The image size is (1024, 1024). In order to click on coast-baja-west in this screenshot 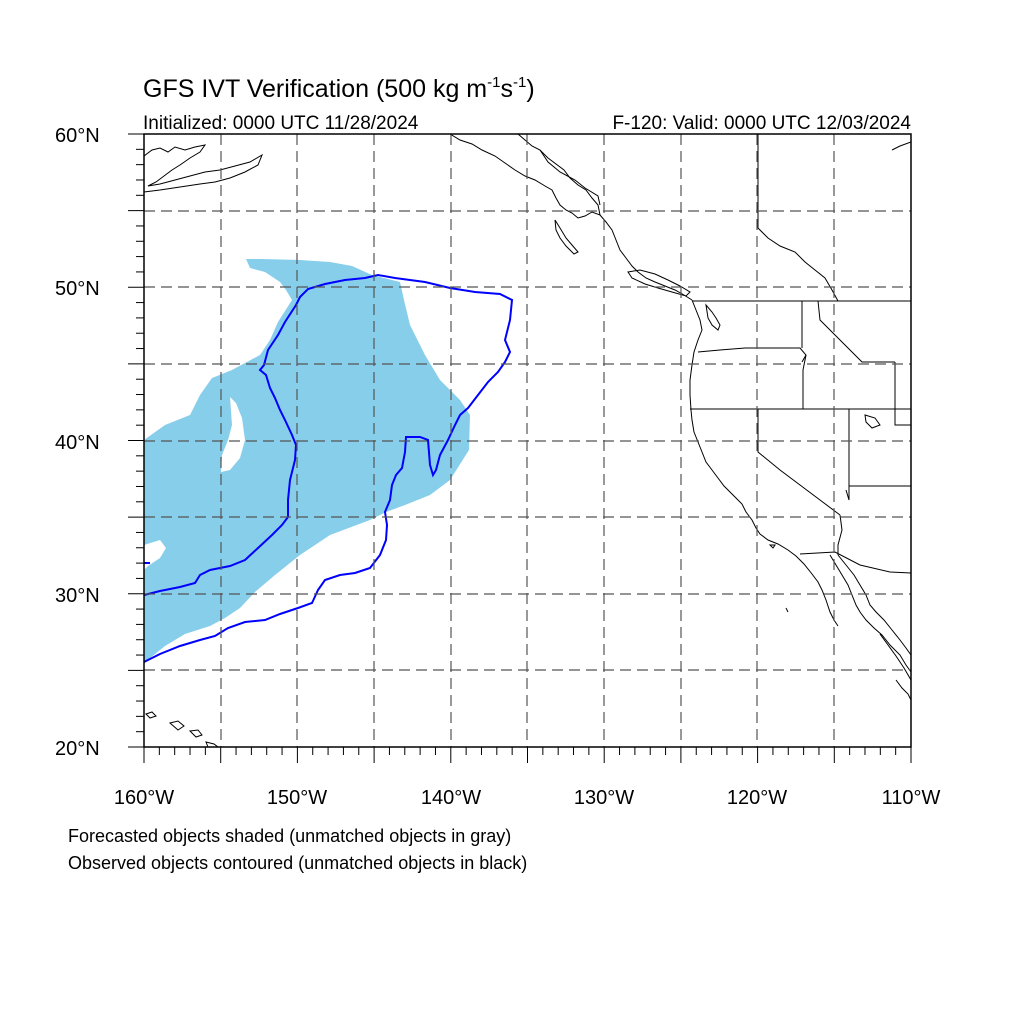, I will do `click(870, 613)`.